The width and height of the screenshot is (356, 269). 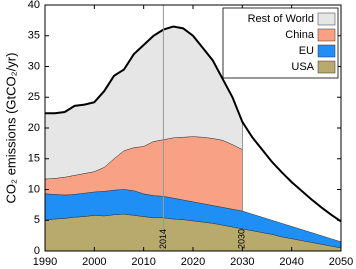 I want to click on y-tick-label: 40, so click(x=34, y=5).